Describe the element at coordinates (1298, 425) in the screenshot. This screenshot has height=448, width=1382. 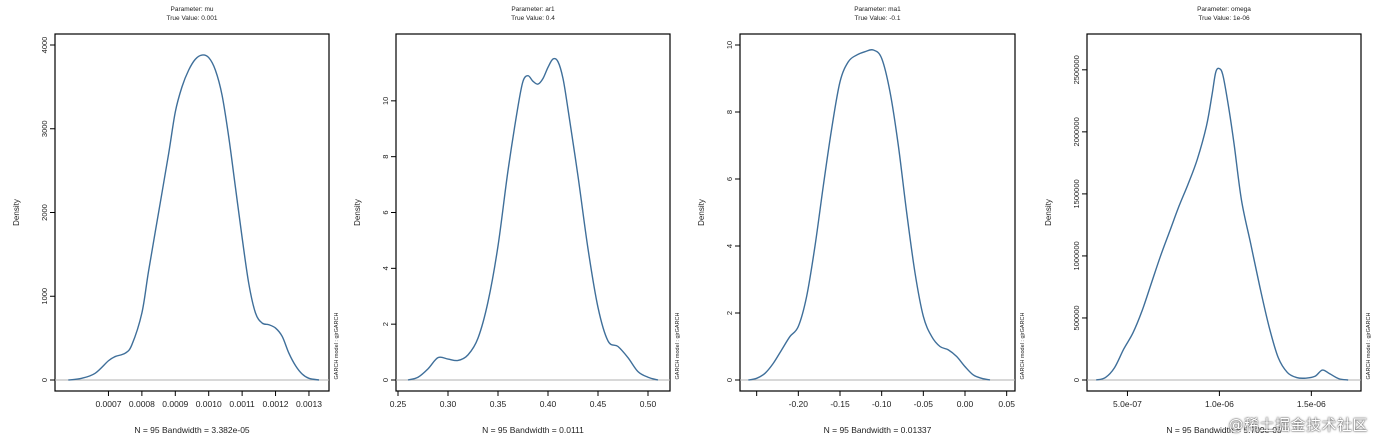
I see `watermark: @稀土掘金技术社区` at that location.